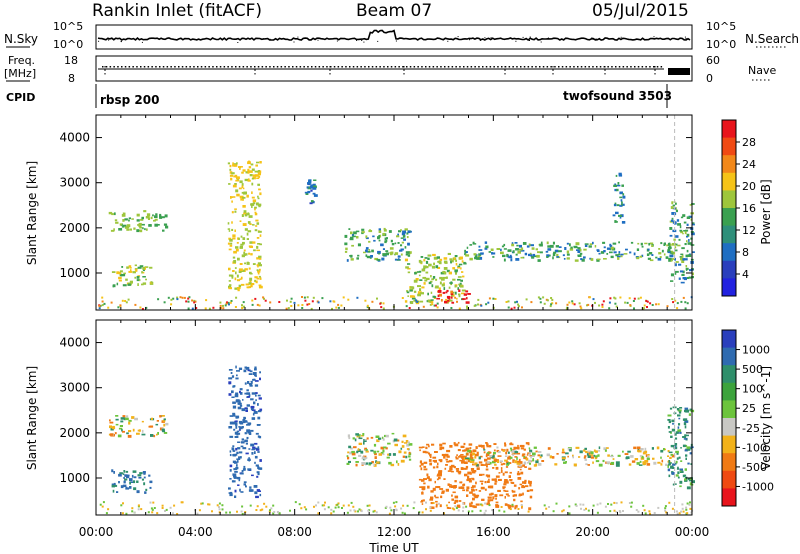 Image resolution: width=800 pixels, height=554 pixels. What do you see at coordinates (754, 467) in the screenshot?
I see `colorbar-tick-label: -500` at bounding box center [754, 467].